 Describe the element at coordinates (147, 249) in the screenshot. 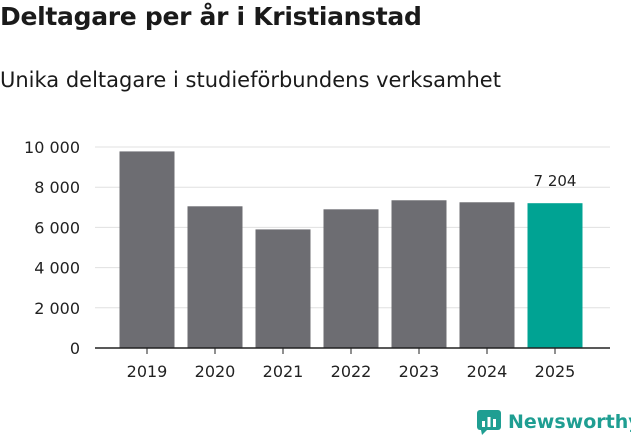

I see `bar-2019` at that location.